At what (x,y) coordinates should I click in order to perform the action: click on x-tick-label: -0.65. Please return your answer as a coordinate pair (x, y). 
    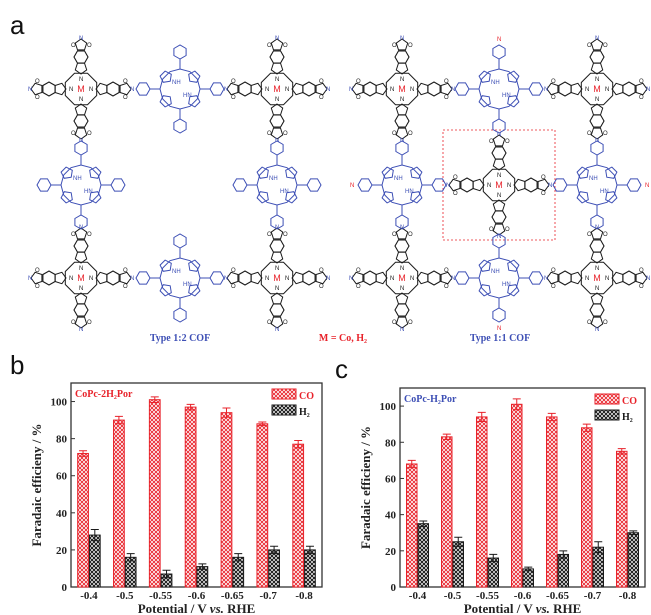
    Looking at the image, I should click on (232, 596).